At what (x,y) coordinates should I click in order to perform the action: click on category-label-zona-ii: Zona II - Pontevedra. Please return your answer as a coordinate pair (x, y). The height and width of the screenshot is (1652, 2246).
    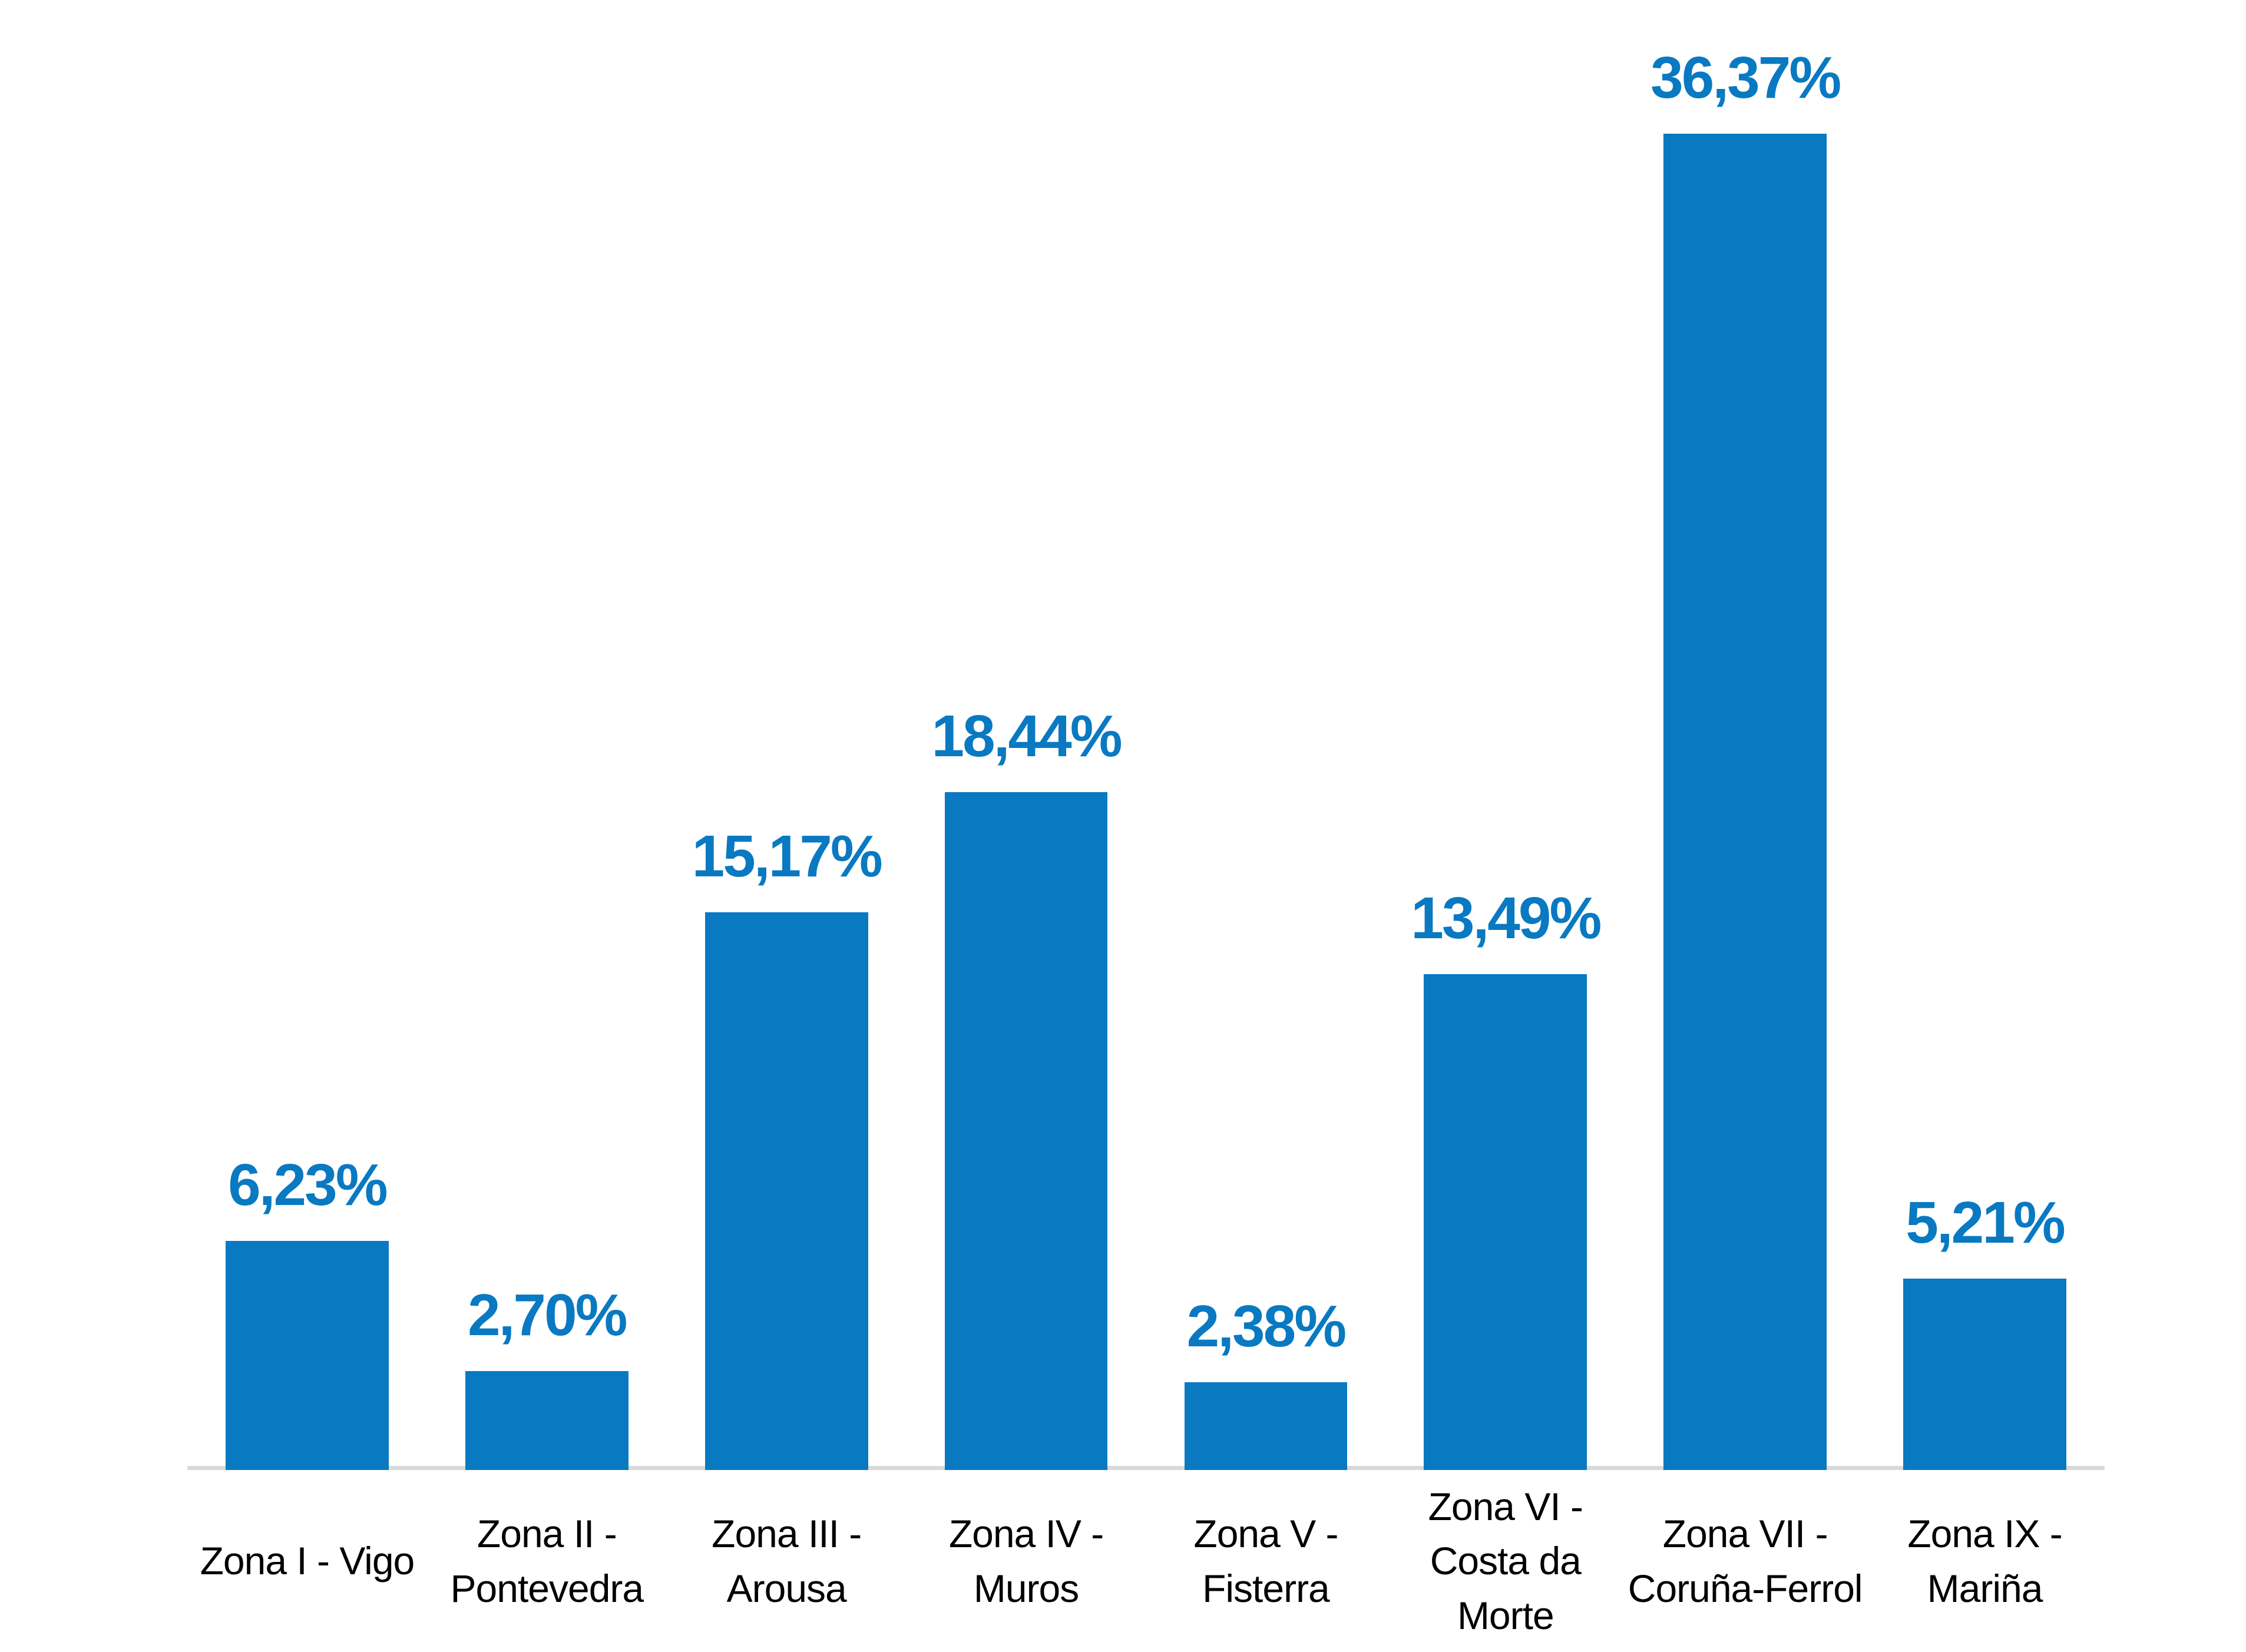
    Looking at the image, I should click on (547, 1561).